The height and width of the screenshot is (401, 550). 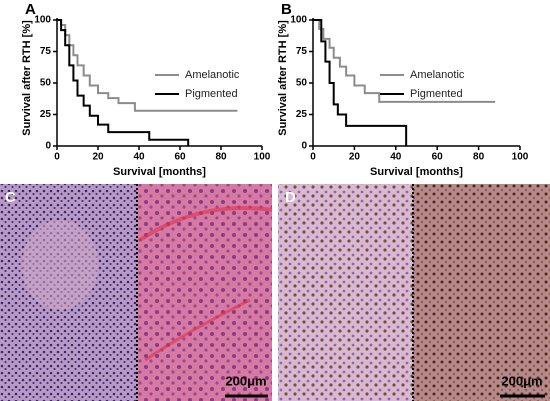 I want to click on panel-label: A, so click(x=30, y=9).